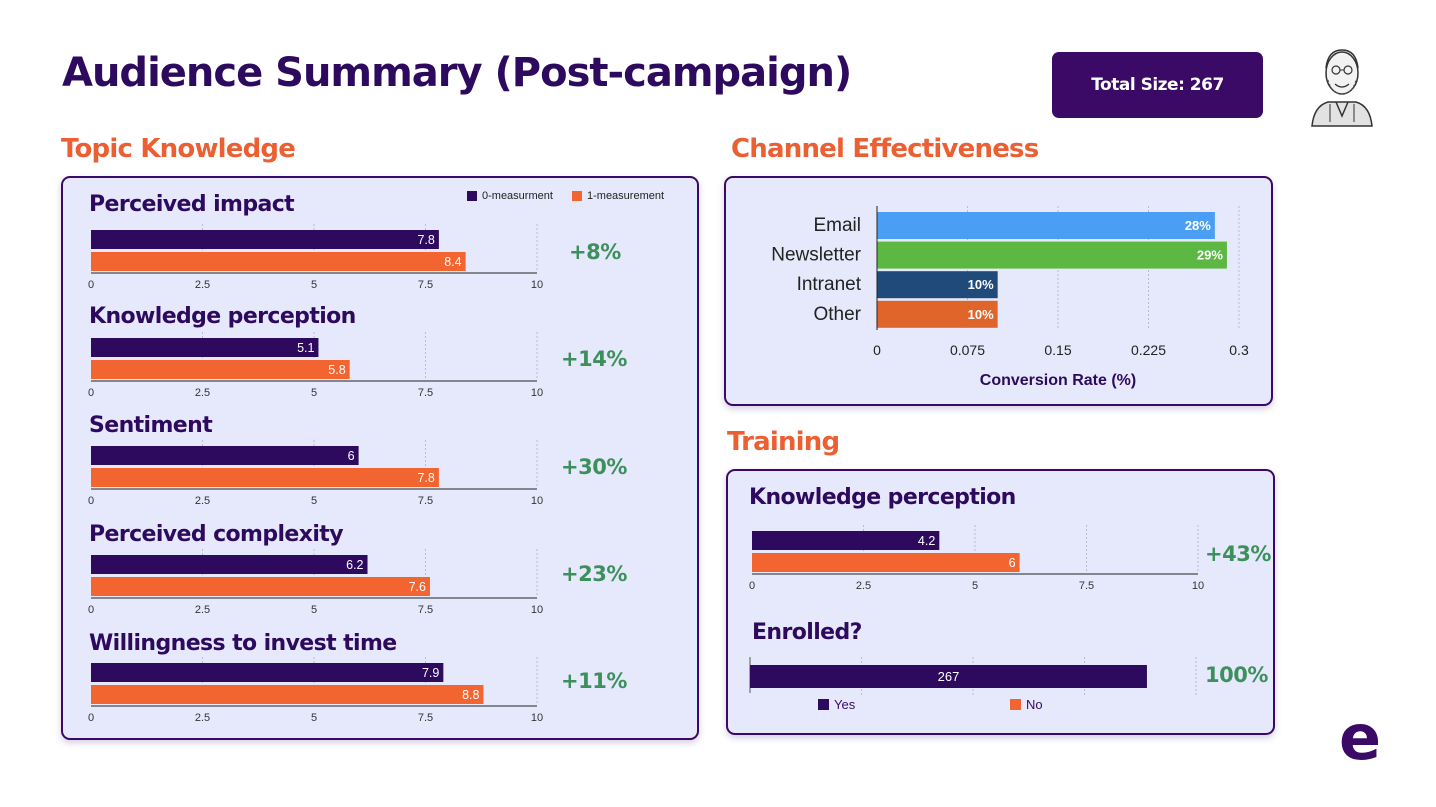  I want to click on data-label: 7.8, so click(425, 240).